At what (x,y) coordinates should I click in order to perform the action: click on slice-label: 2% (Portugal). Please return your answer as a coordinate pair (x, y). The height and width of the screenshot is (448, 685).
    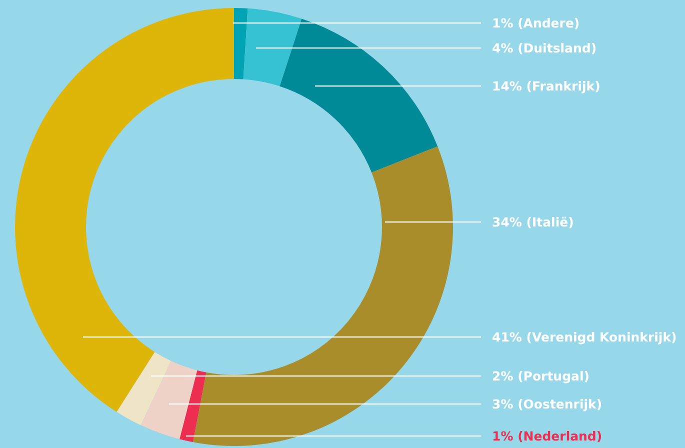
    Looking at the image, I should click on (541, 376).